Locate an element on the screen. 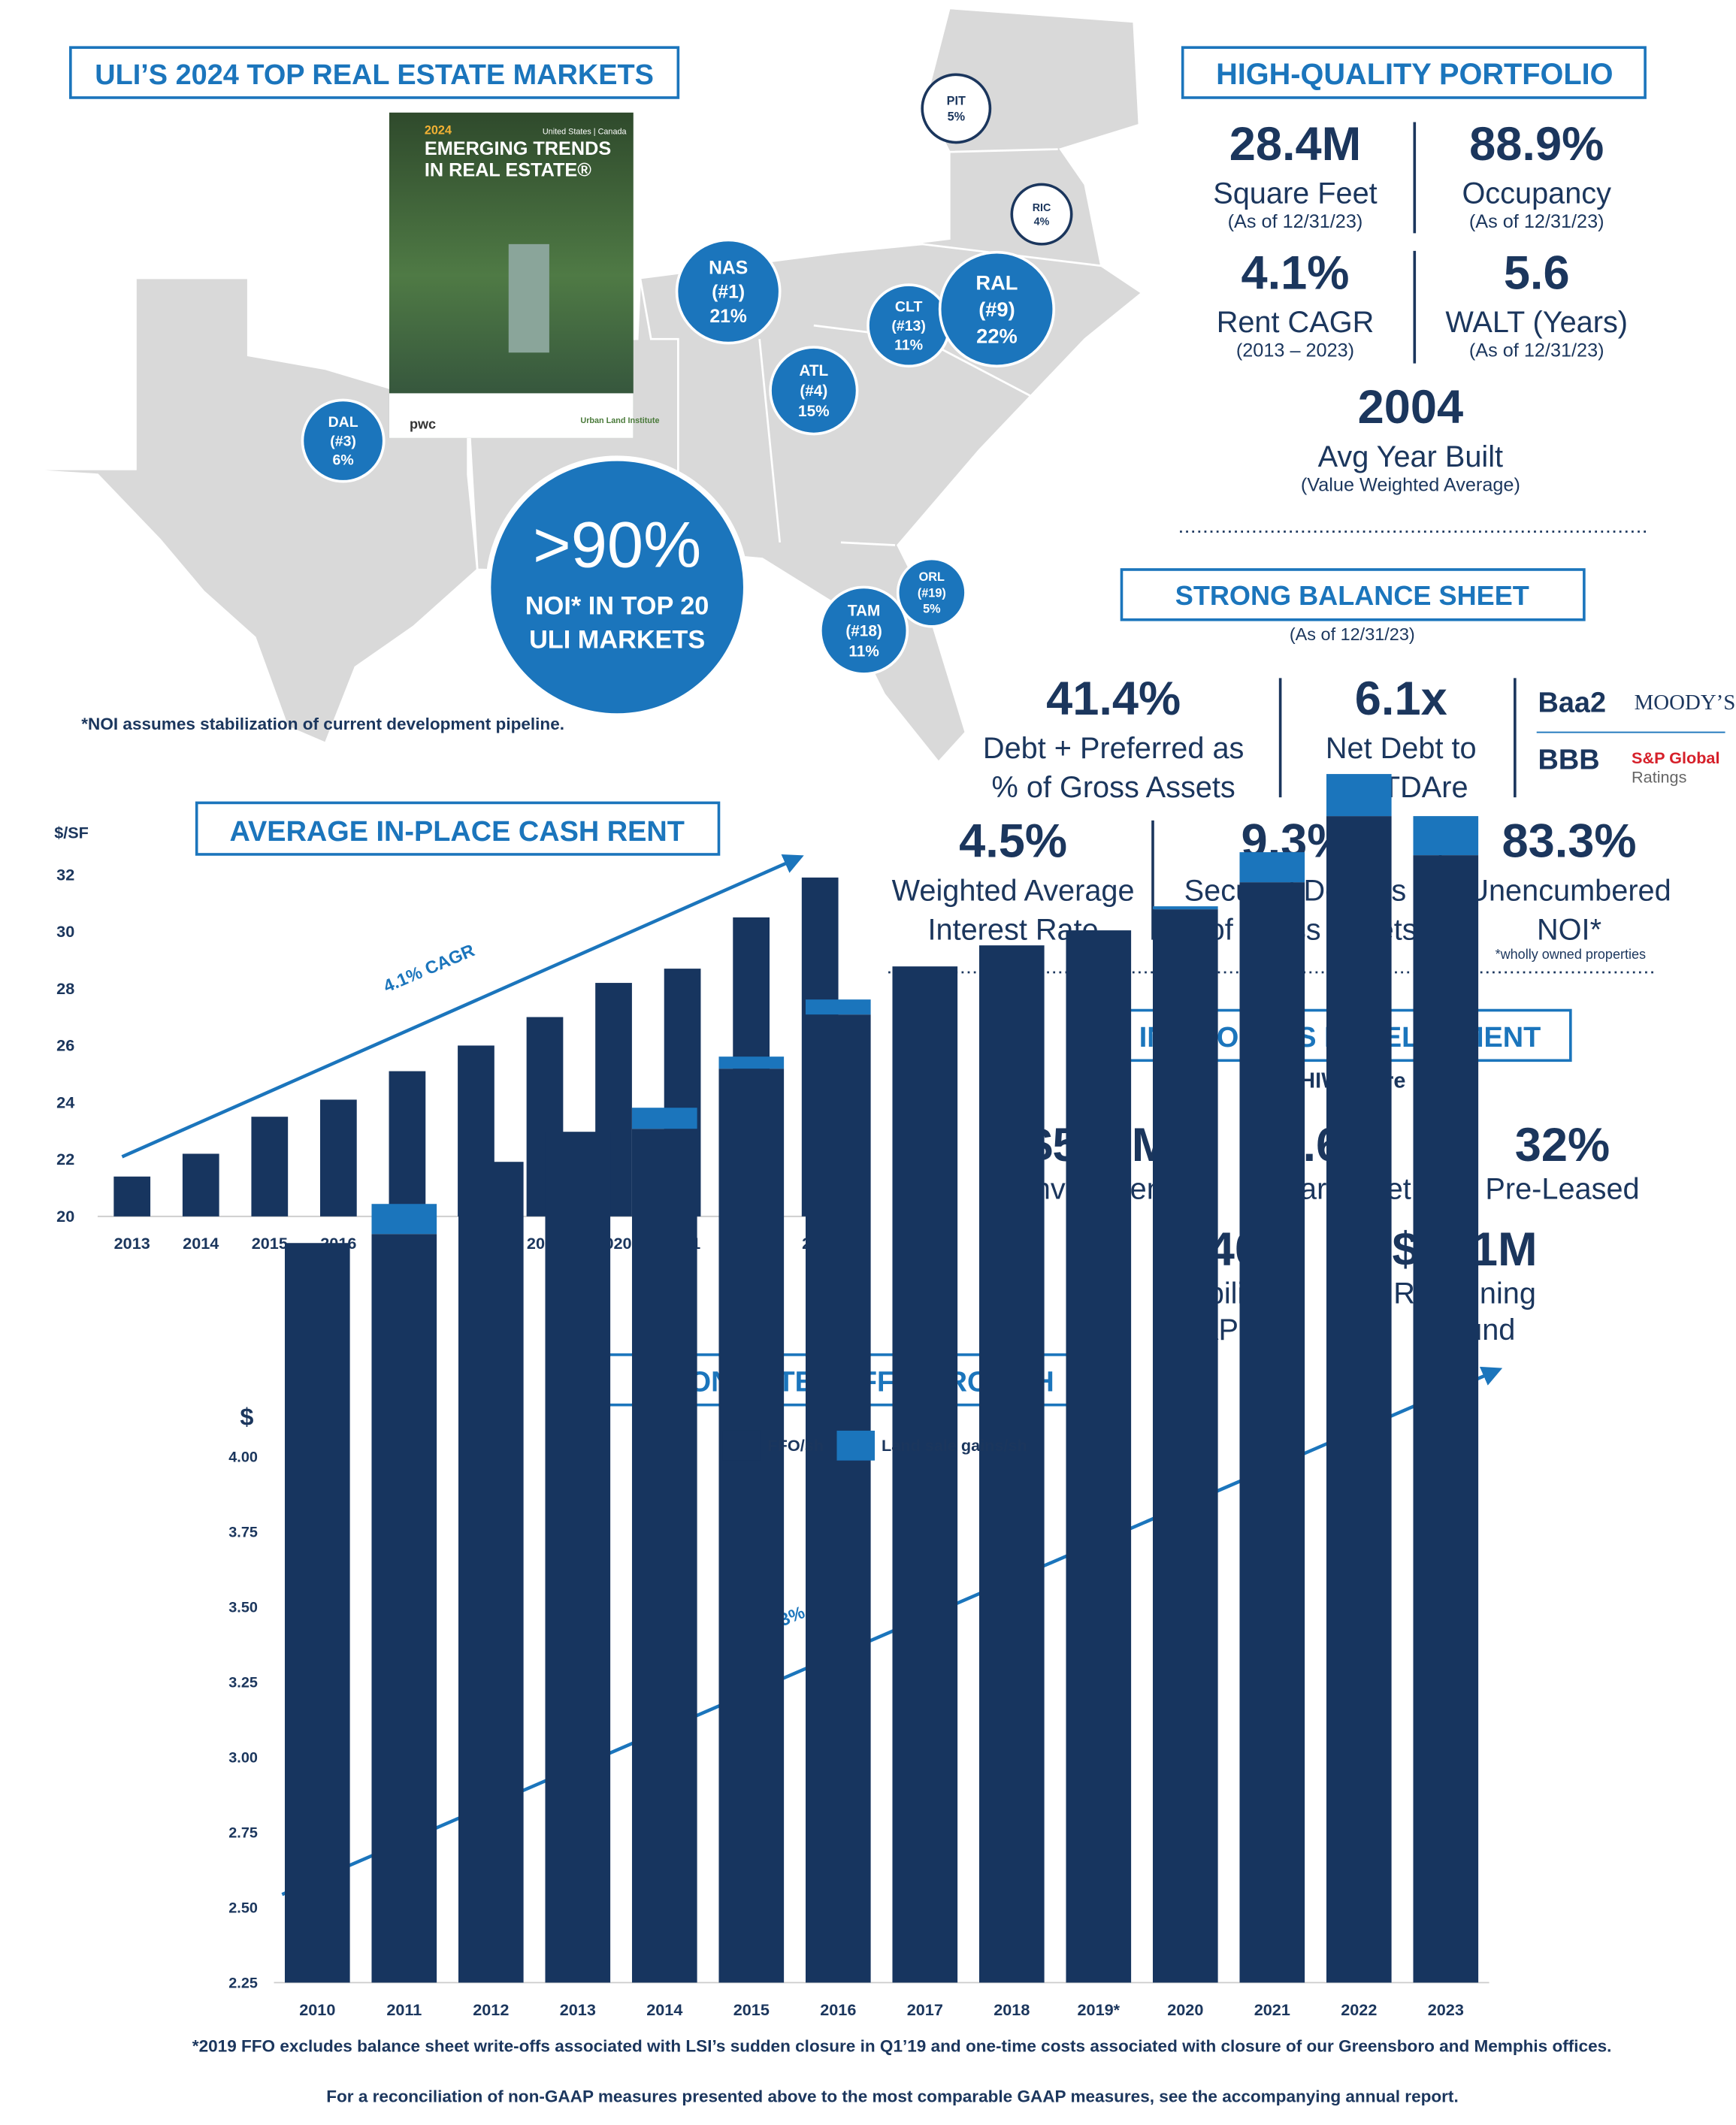  text: 28 is located at coordinates (65, 988).